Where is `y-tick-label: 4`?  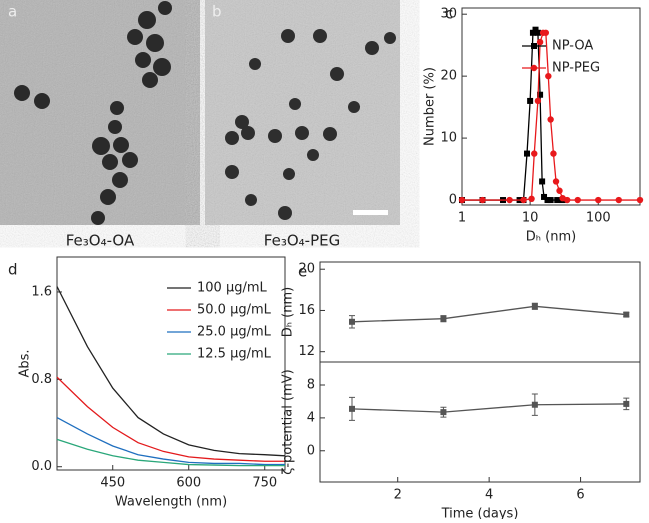
y-tick-label: 4 is located at coordinates (311, 417).